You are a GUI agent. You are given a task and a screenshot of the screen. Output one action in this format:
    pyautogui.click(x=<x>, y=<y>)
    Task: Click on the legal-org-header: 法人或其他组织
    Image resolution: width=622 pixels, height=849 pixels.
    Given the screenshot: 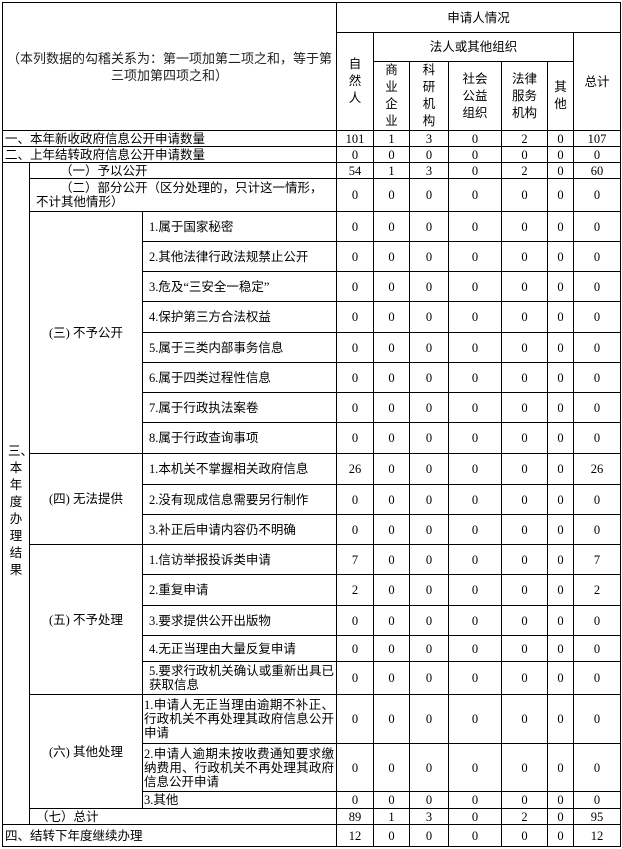 What is the action you would take?
    pyautogui.click(x=474, y=47)
    